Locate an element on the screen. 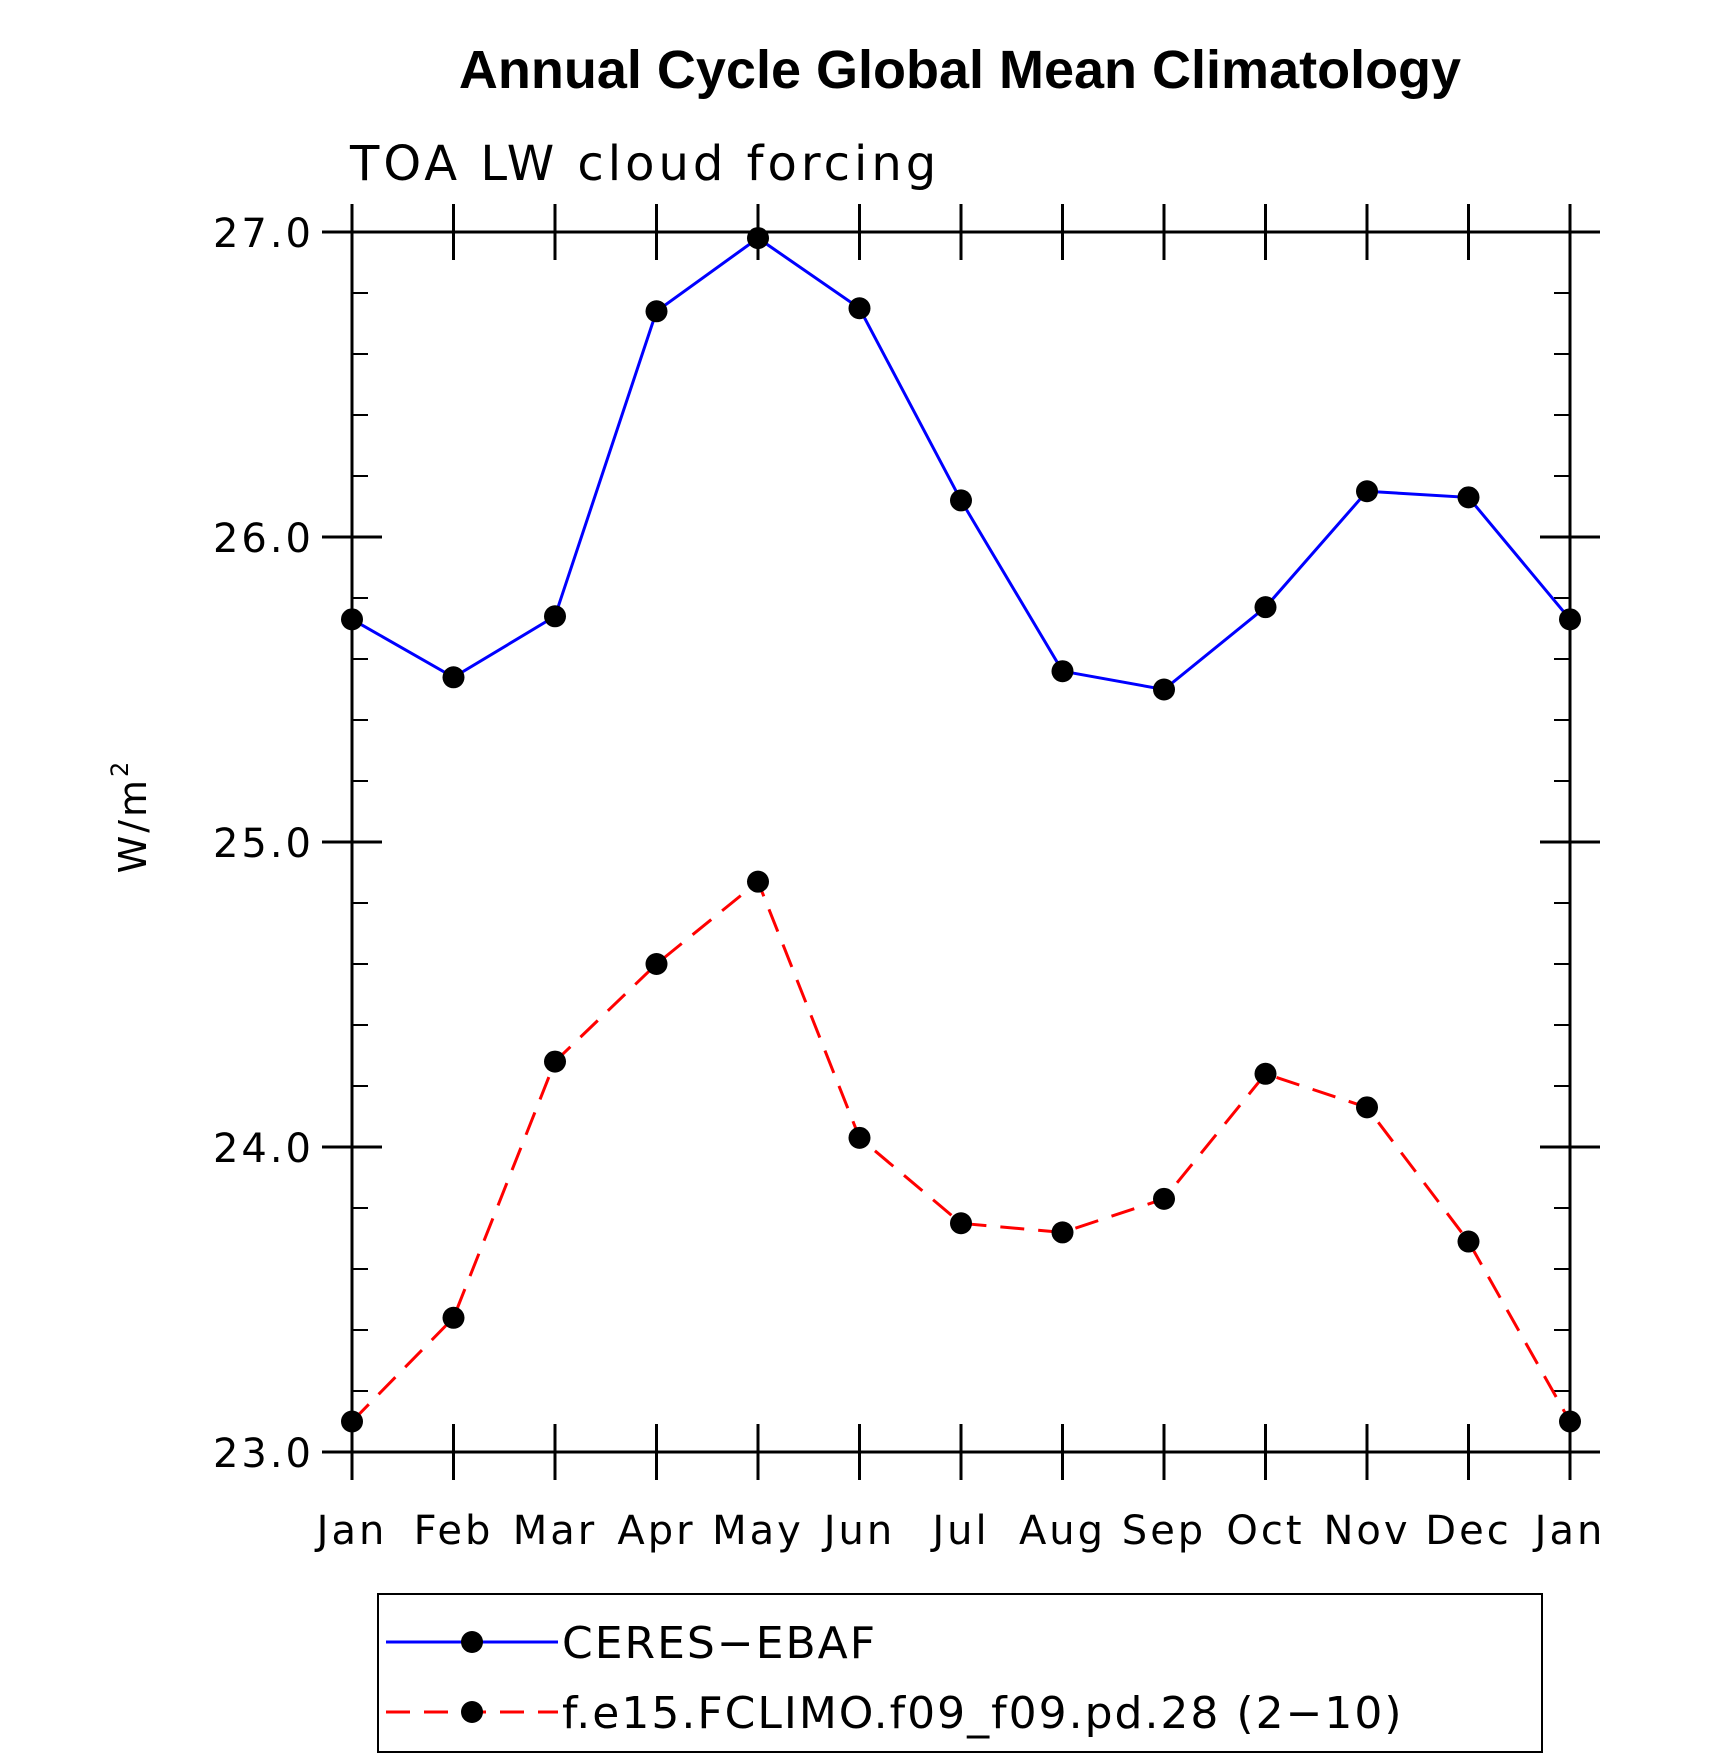 This screenshot has height=1762, width=1710. x-tick-label: Oct is located at coordinates (1265, 1531).